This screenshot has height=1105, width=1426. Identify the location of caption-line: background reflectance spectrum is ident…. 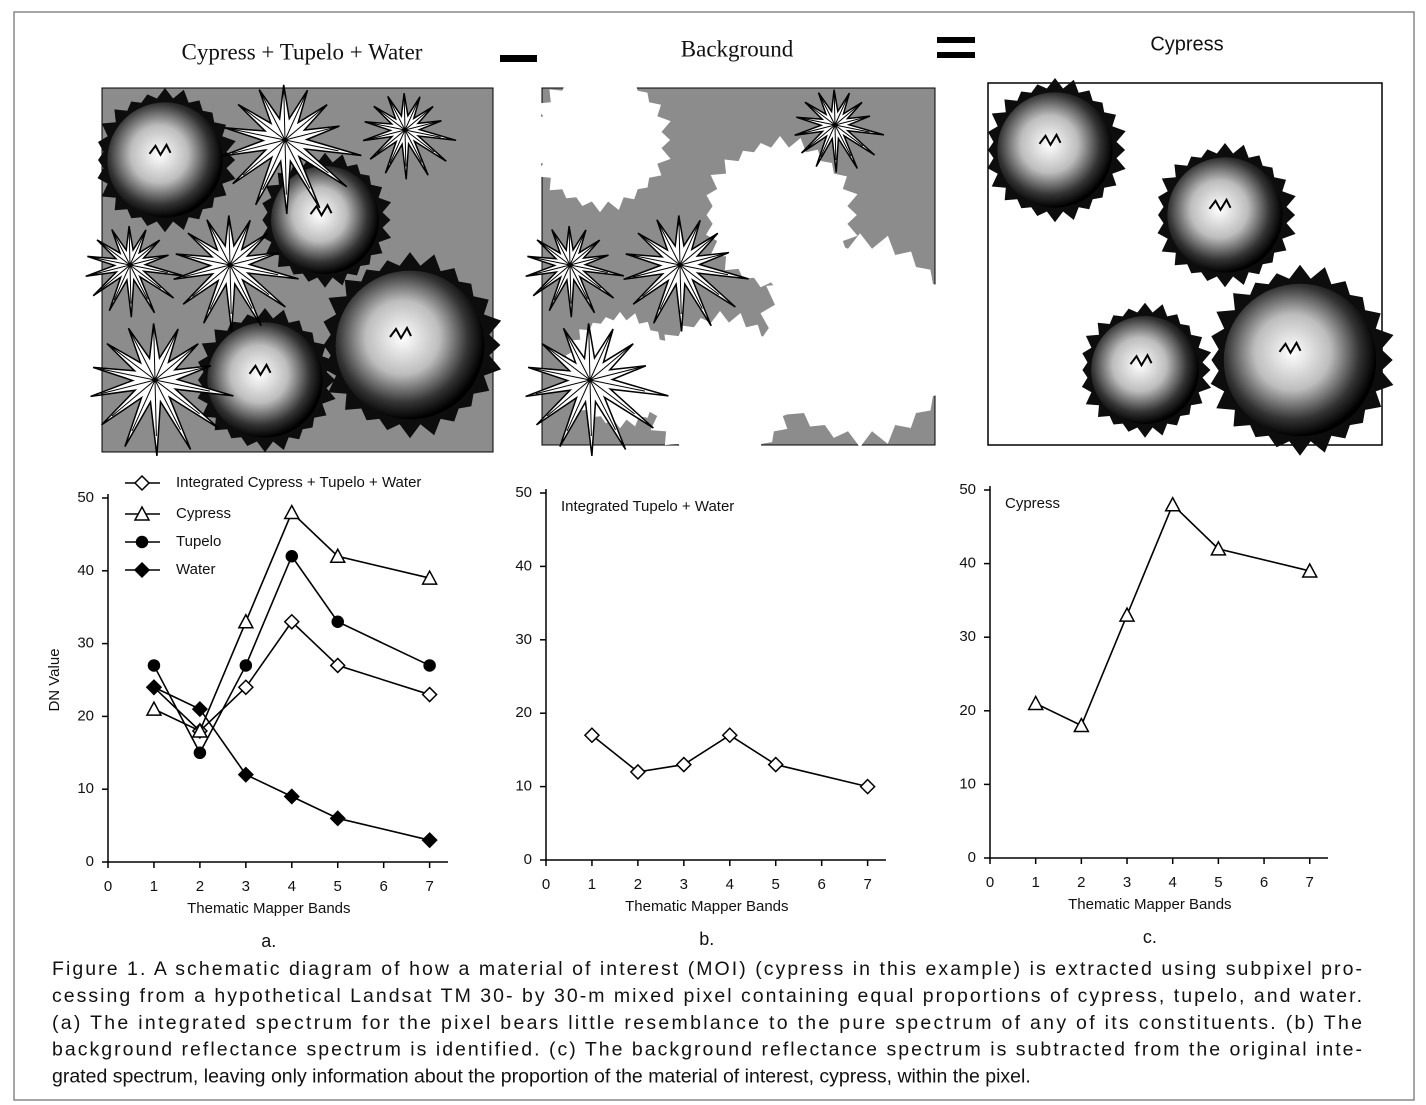
(707, 1050).